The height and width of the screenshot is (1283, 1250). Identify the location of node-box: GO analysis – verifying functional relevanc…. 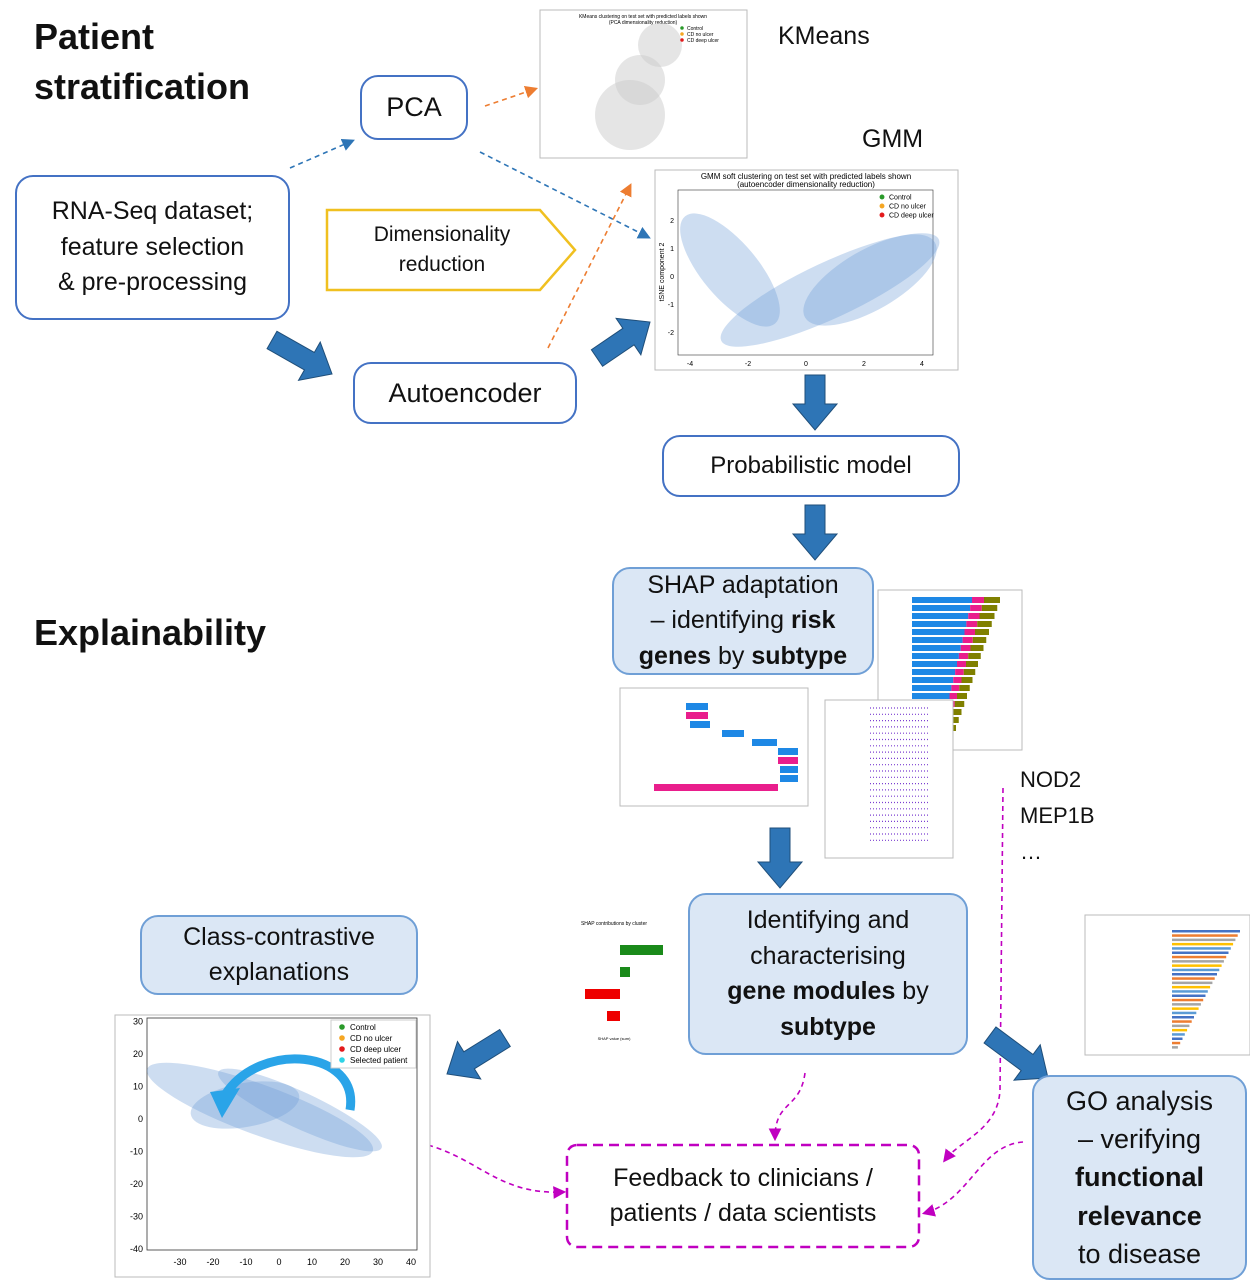
(1139, 1177).